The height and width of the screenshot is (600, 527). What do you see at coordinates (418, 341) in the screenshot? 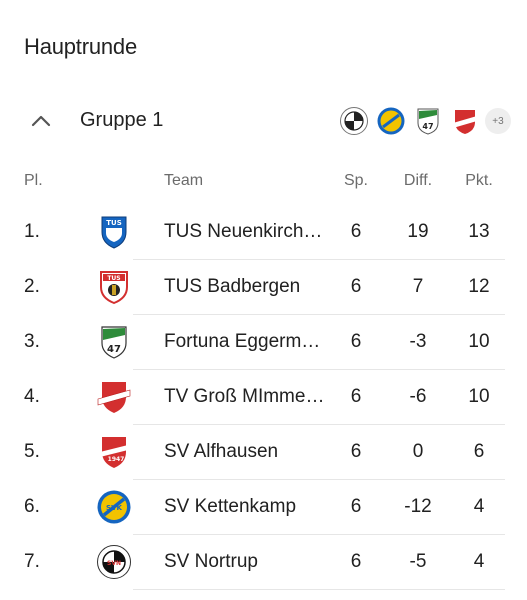
I see `row-diff: -3` at bounding box center [418, 341].